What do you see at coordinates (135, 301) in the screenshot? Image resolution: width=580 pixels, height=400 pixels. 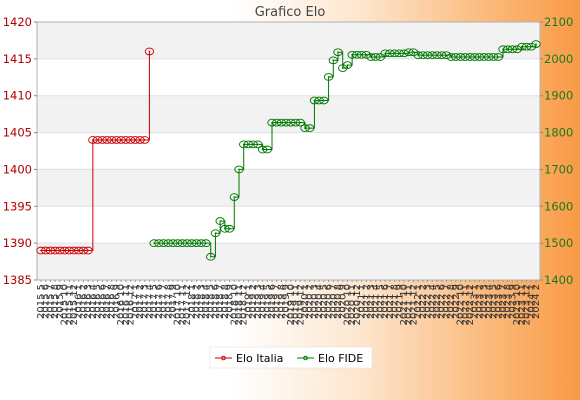 I see `x-tick-label: 2017 1` at bounding box center [135, 301].